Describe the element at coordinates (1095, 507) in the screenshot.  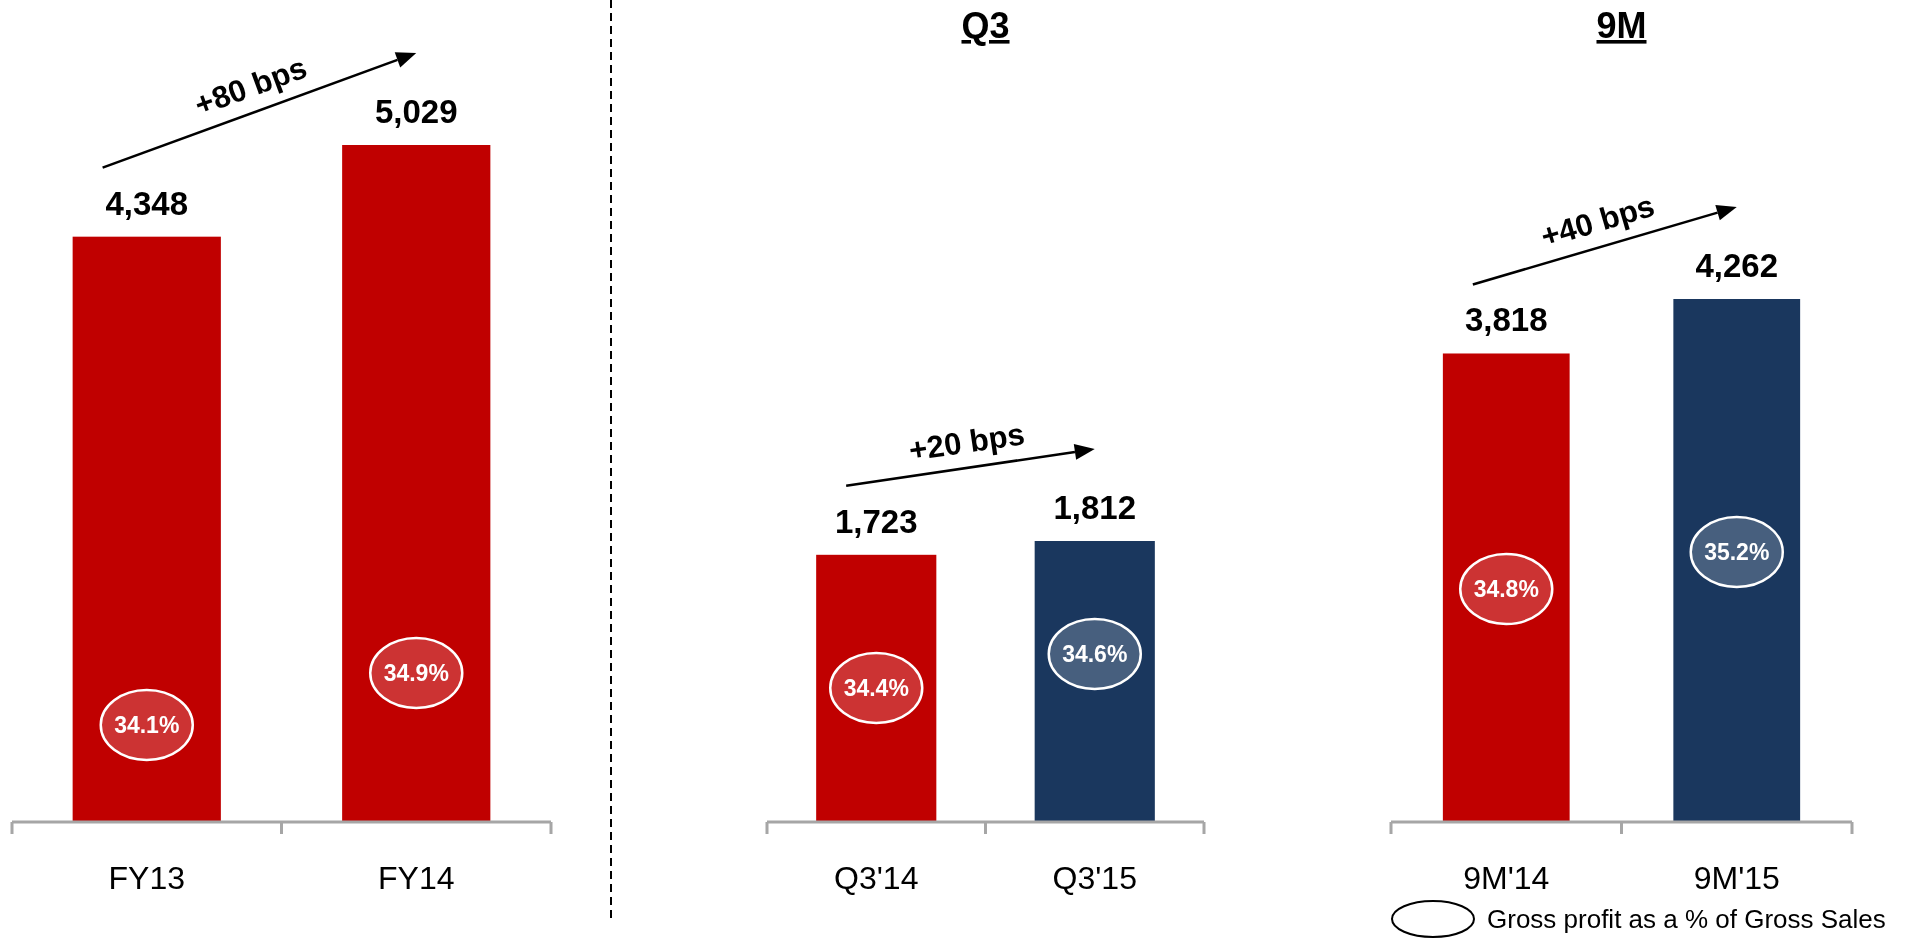
I see `data-label: 1,812` at that location.